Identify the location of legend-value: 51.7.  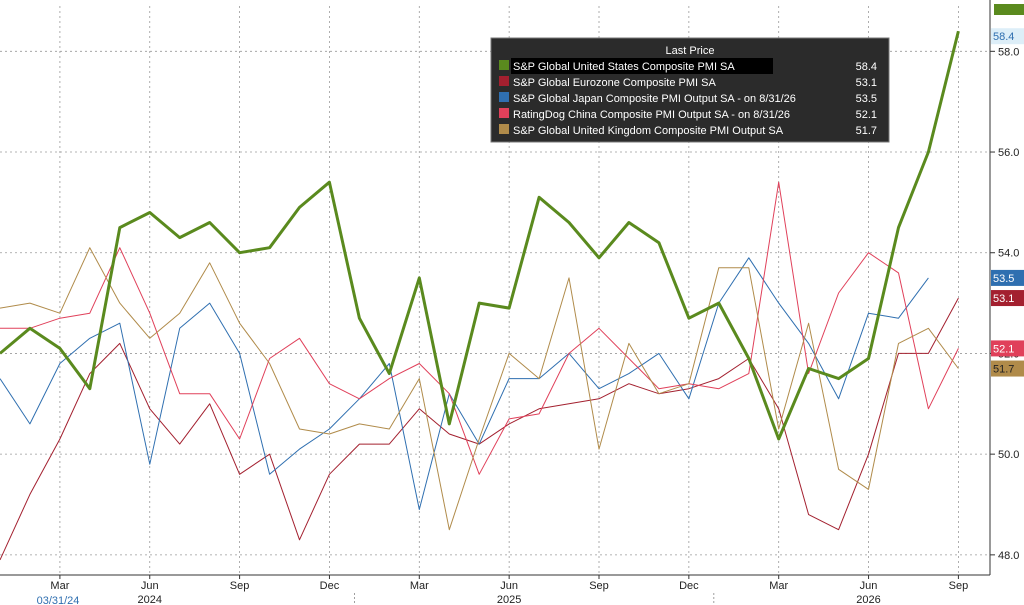
(866, 131).